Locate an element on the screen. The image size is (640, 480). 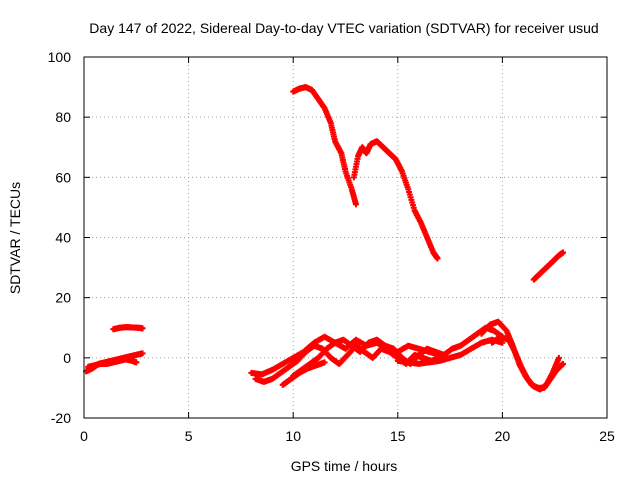
y-tick-label: 100 is located at coordinates (60, 57).